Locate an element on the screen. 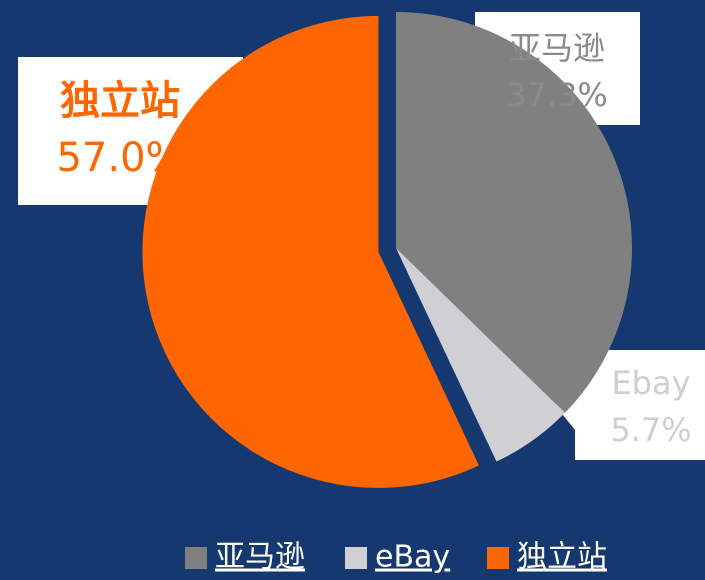 This screenshot has height=580, width=705. callout-value: 5.7% is located at coordinates (650, 430).